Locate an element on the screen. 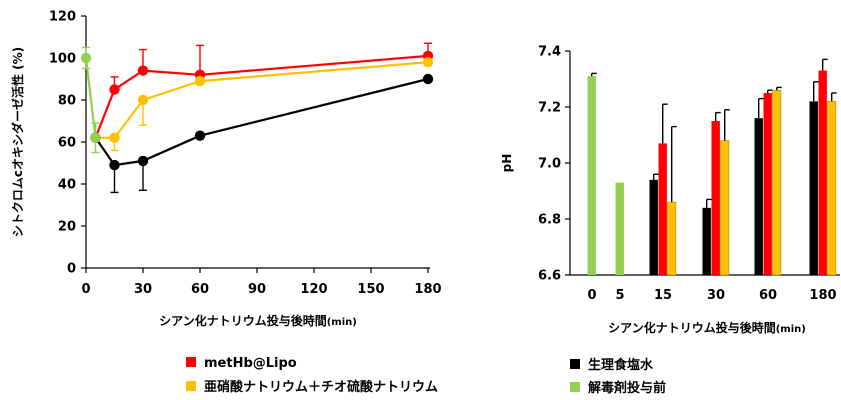 This screenshot has width=841, height=400. left-y-axis-title: シトクロムcオキシダーゼ活性 (%) is located at coordinates (17, 142).